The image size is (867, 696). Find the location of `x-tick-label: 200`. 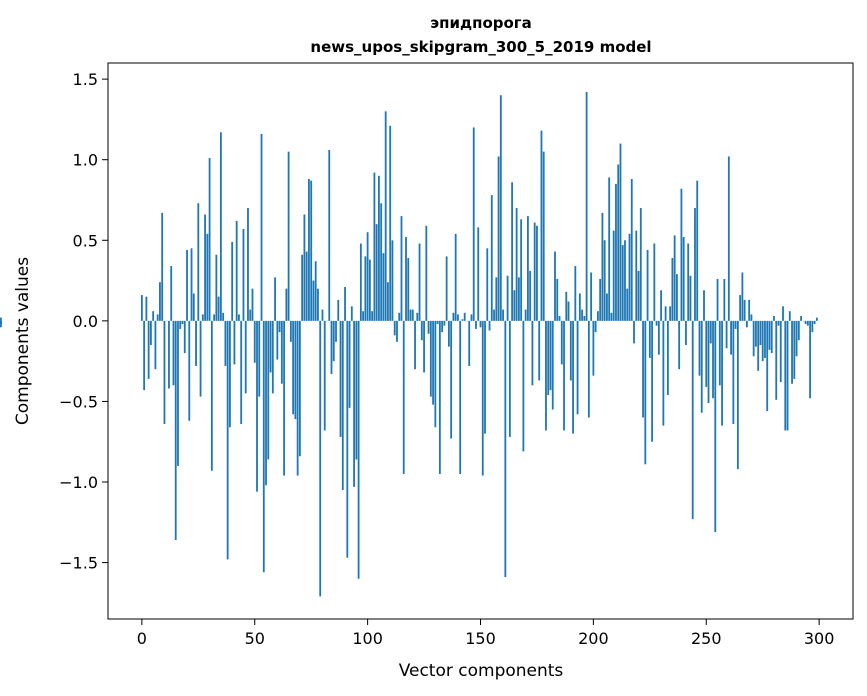

x-tick-label: 200 is located at coordinates (593, 638).